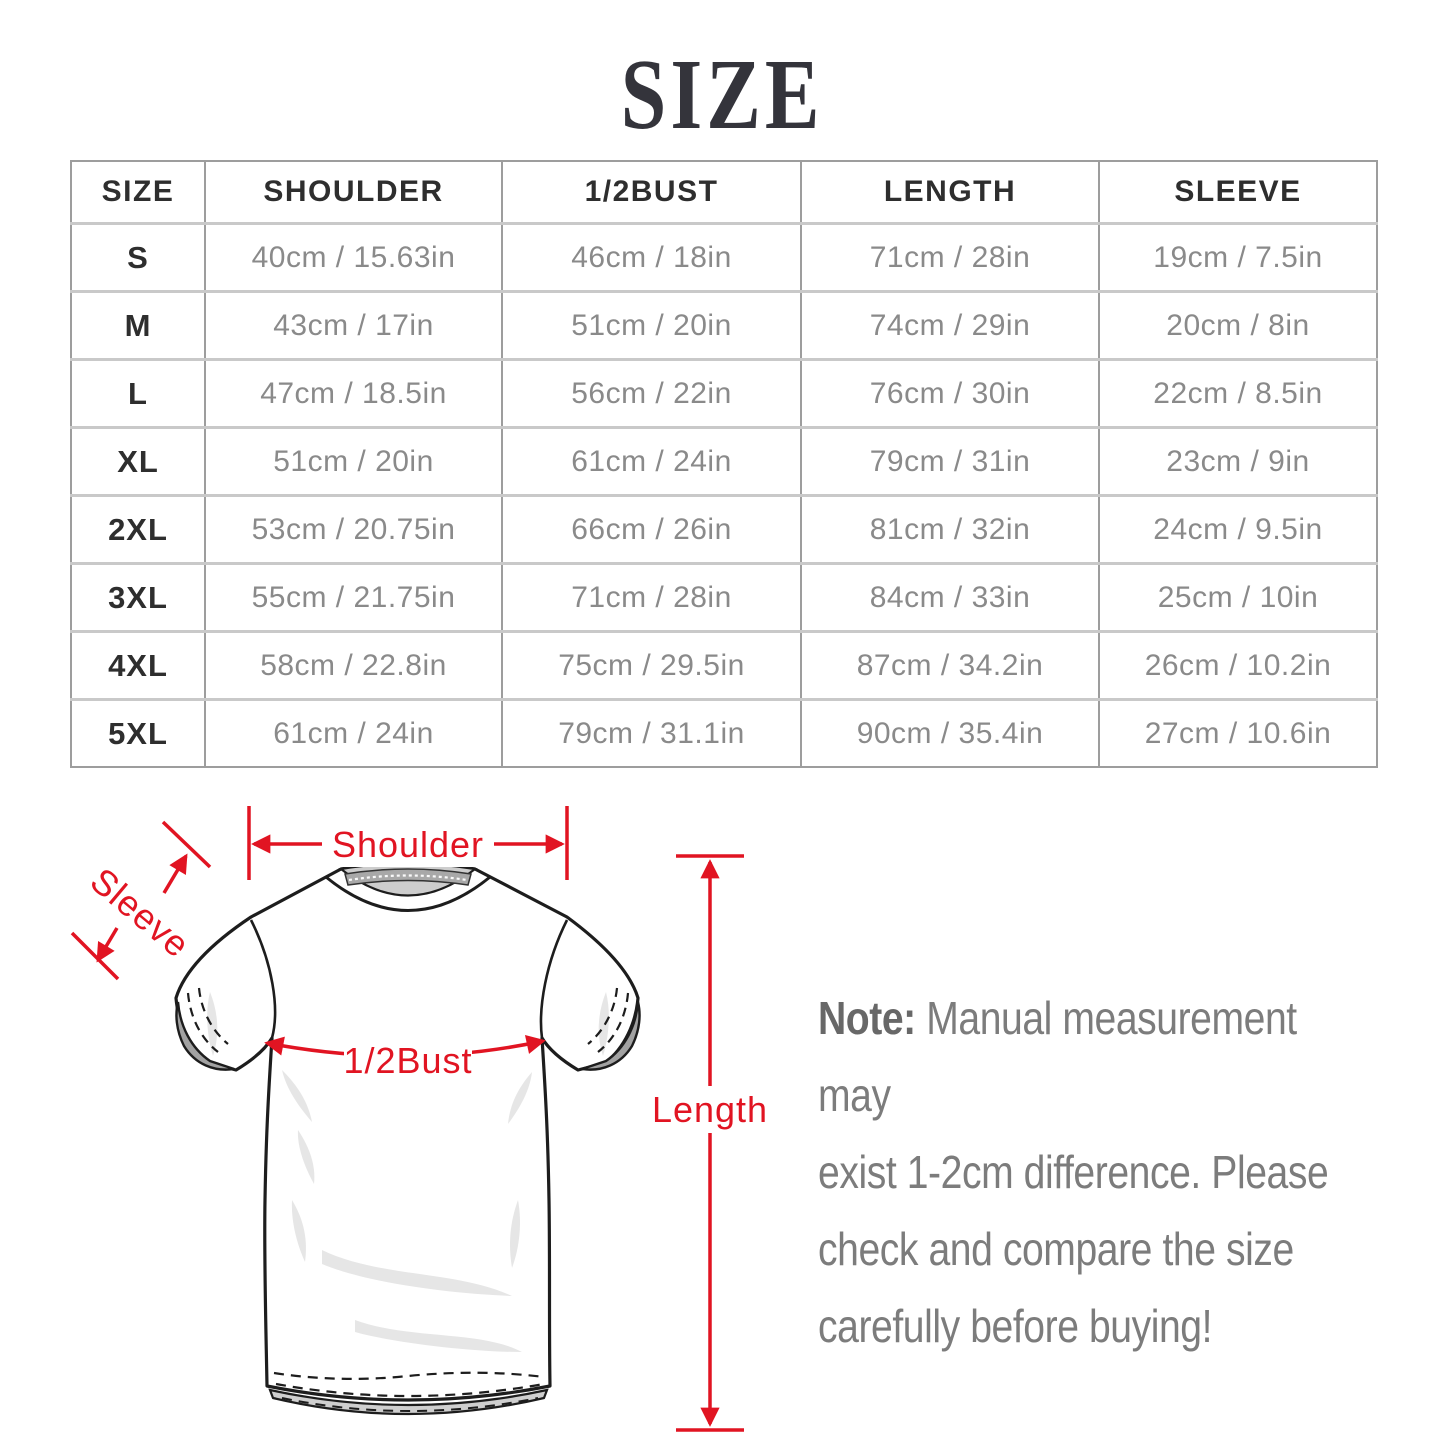 The width and height of the screenshot is (1445, 1445). What do you see at coordinates (138, 191) in the screenshot?
I see `header-cell: SIZE` at bounding box center [138, 191].